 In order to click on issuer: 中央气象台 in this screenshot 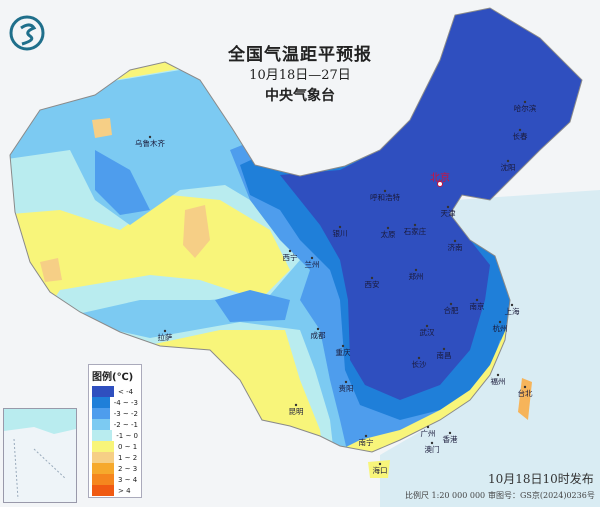, I will do `click(300, 96)`.